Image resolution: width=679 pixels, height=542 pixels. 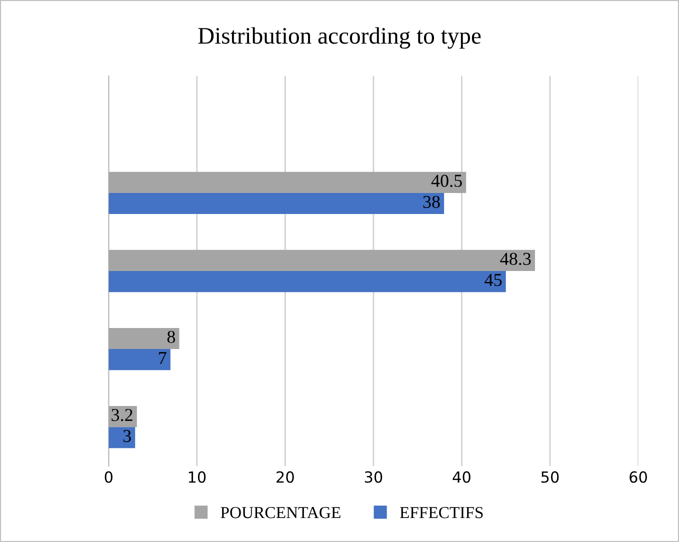 What do you see at coordinates (431, 202) in the screenshot?
I see `data-label: 38` at bounding box center [431, 202].